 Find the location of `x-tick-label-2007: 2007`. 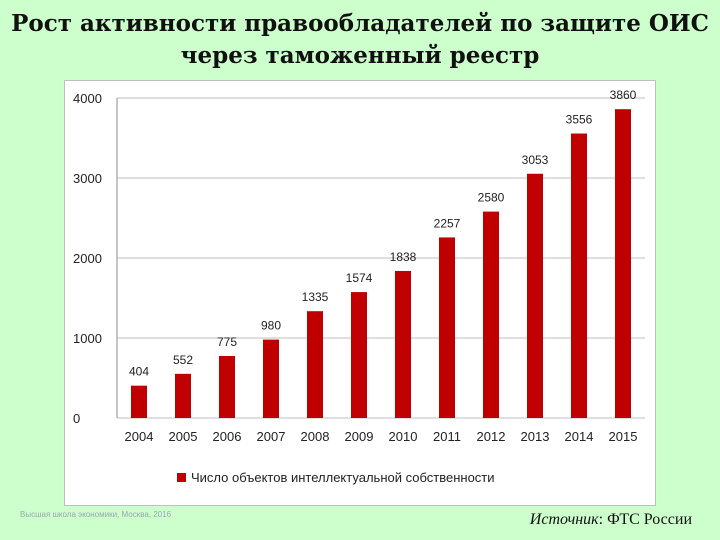

x-tick-label-2007: 2007 is located at coordinates (271, 436).